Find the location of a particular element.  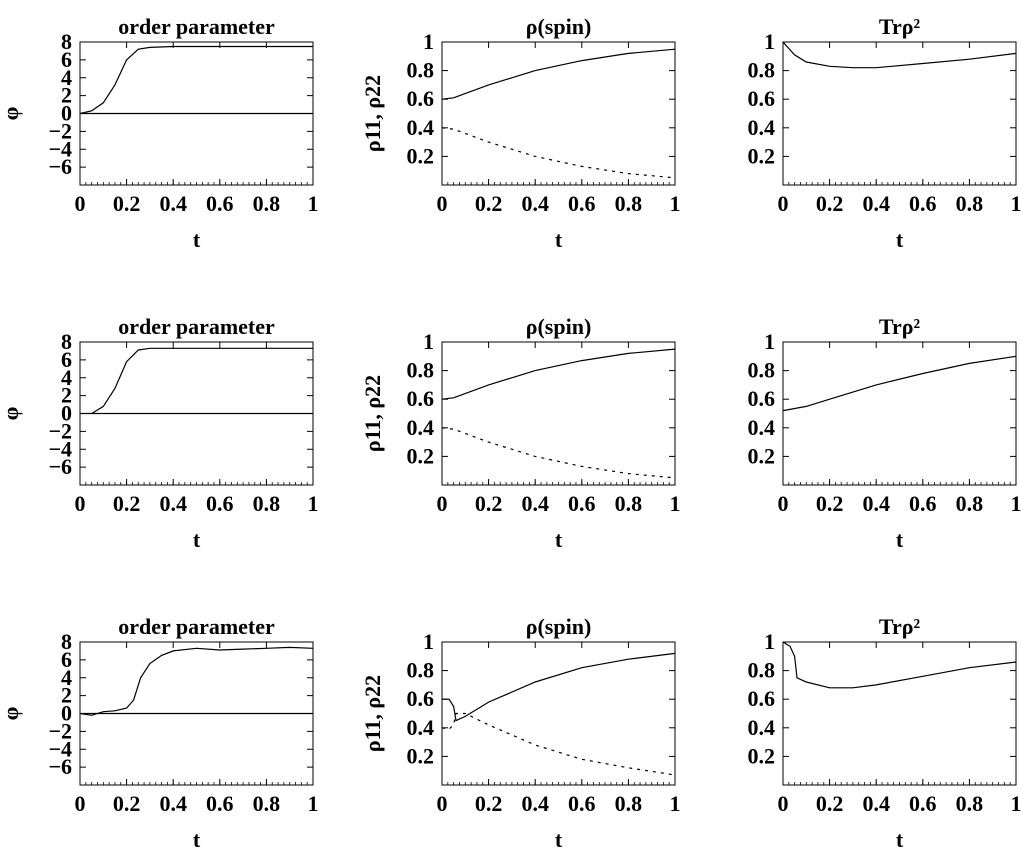

y-tick-label: 2 is located at coordinates (66, 95).